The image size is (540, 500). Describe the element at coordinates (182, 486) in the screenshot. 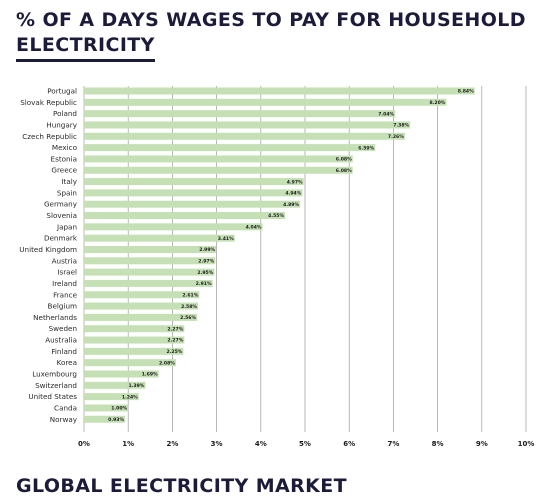

I see `section-heading: GLOBAL ELECTRICITY MARKET` at that location.